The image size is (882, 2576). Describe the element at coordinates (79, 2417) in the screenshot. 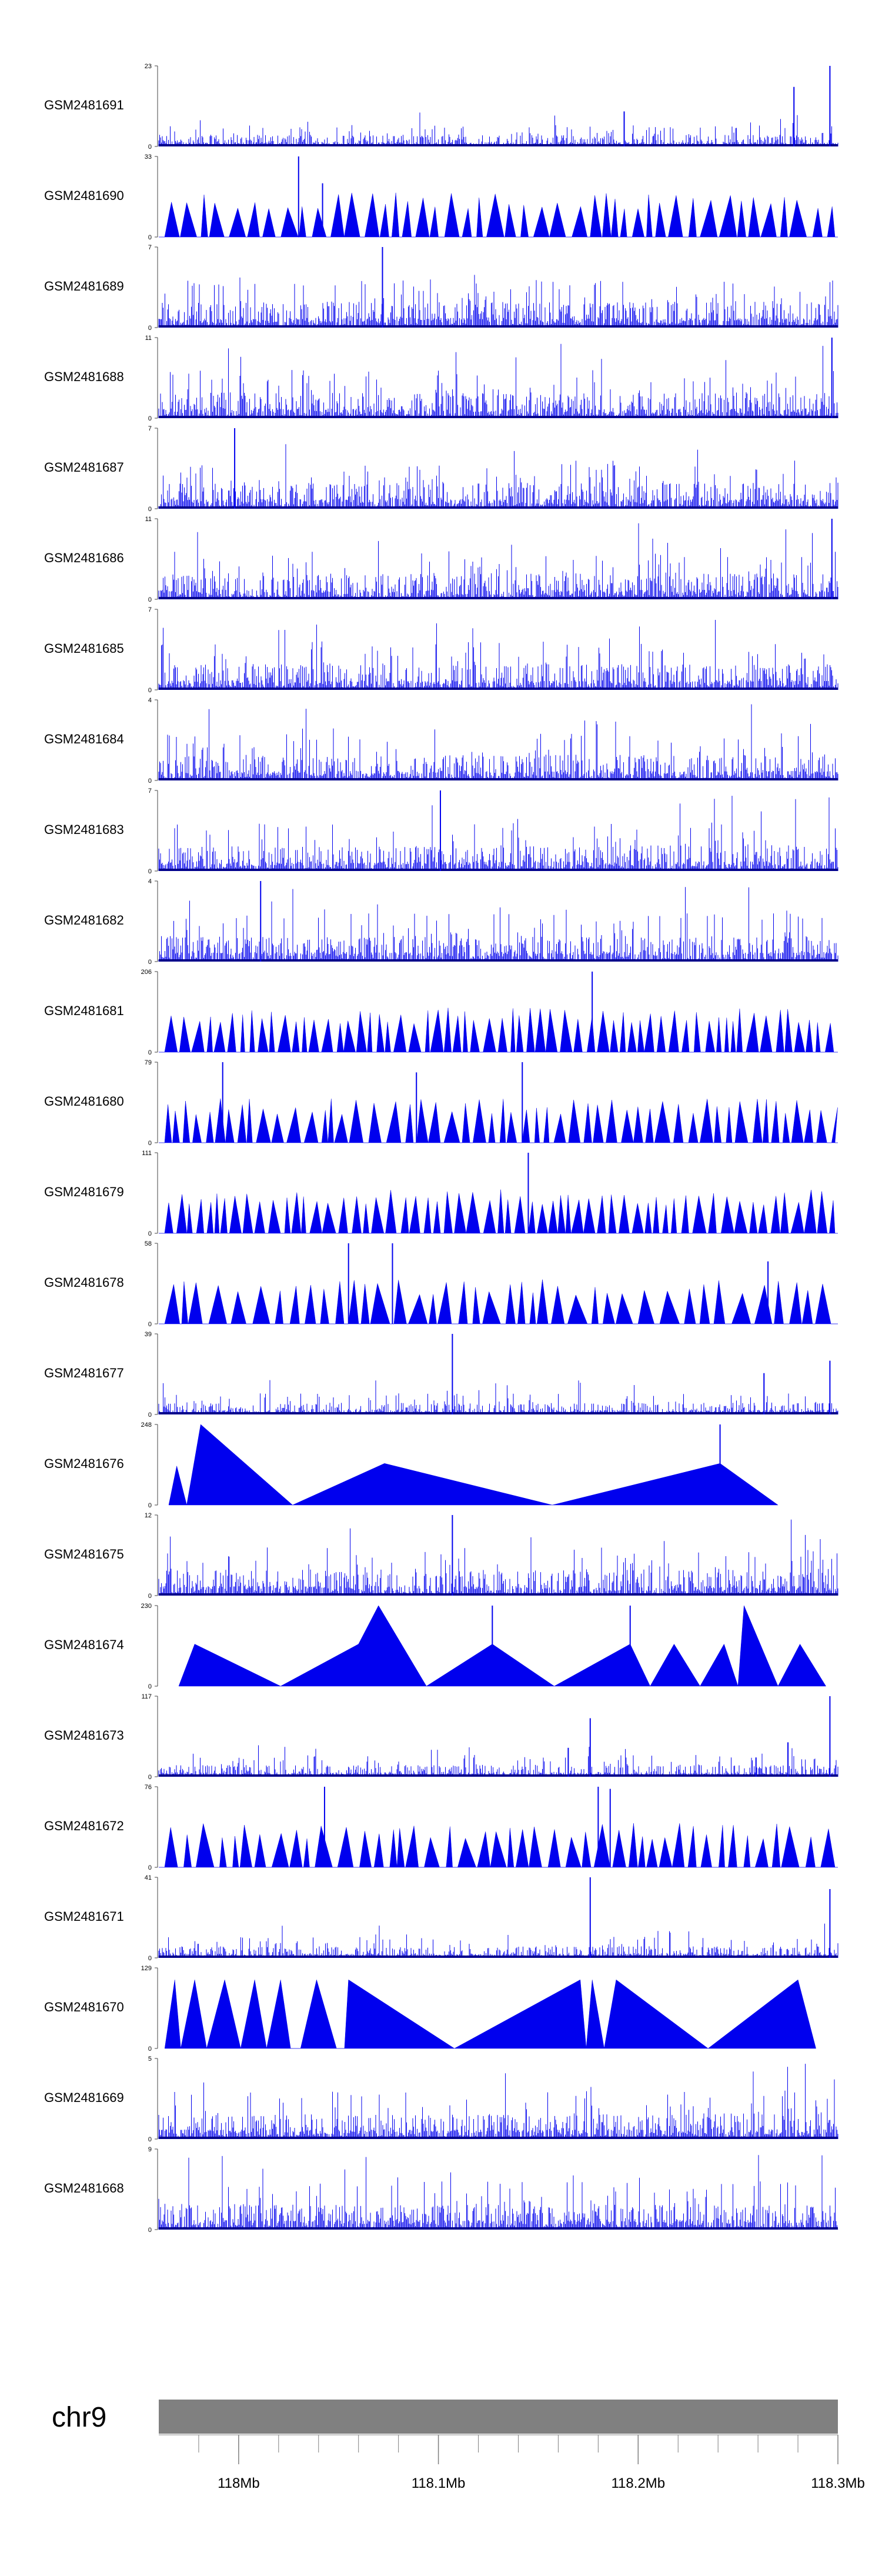

I see `chromosome-label: chr9` at that location.